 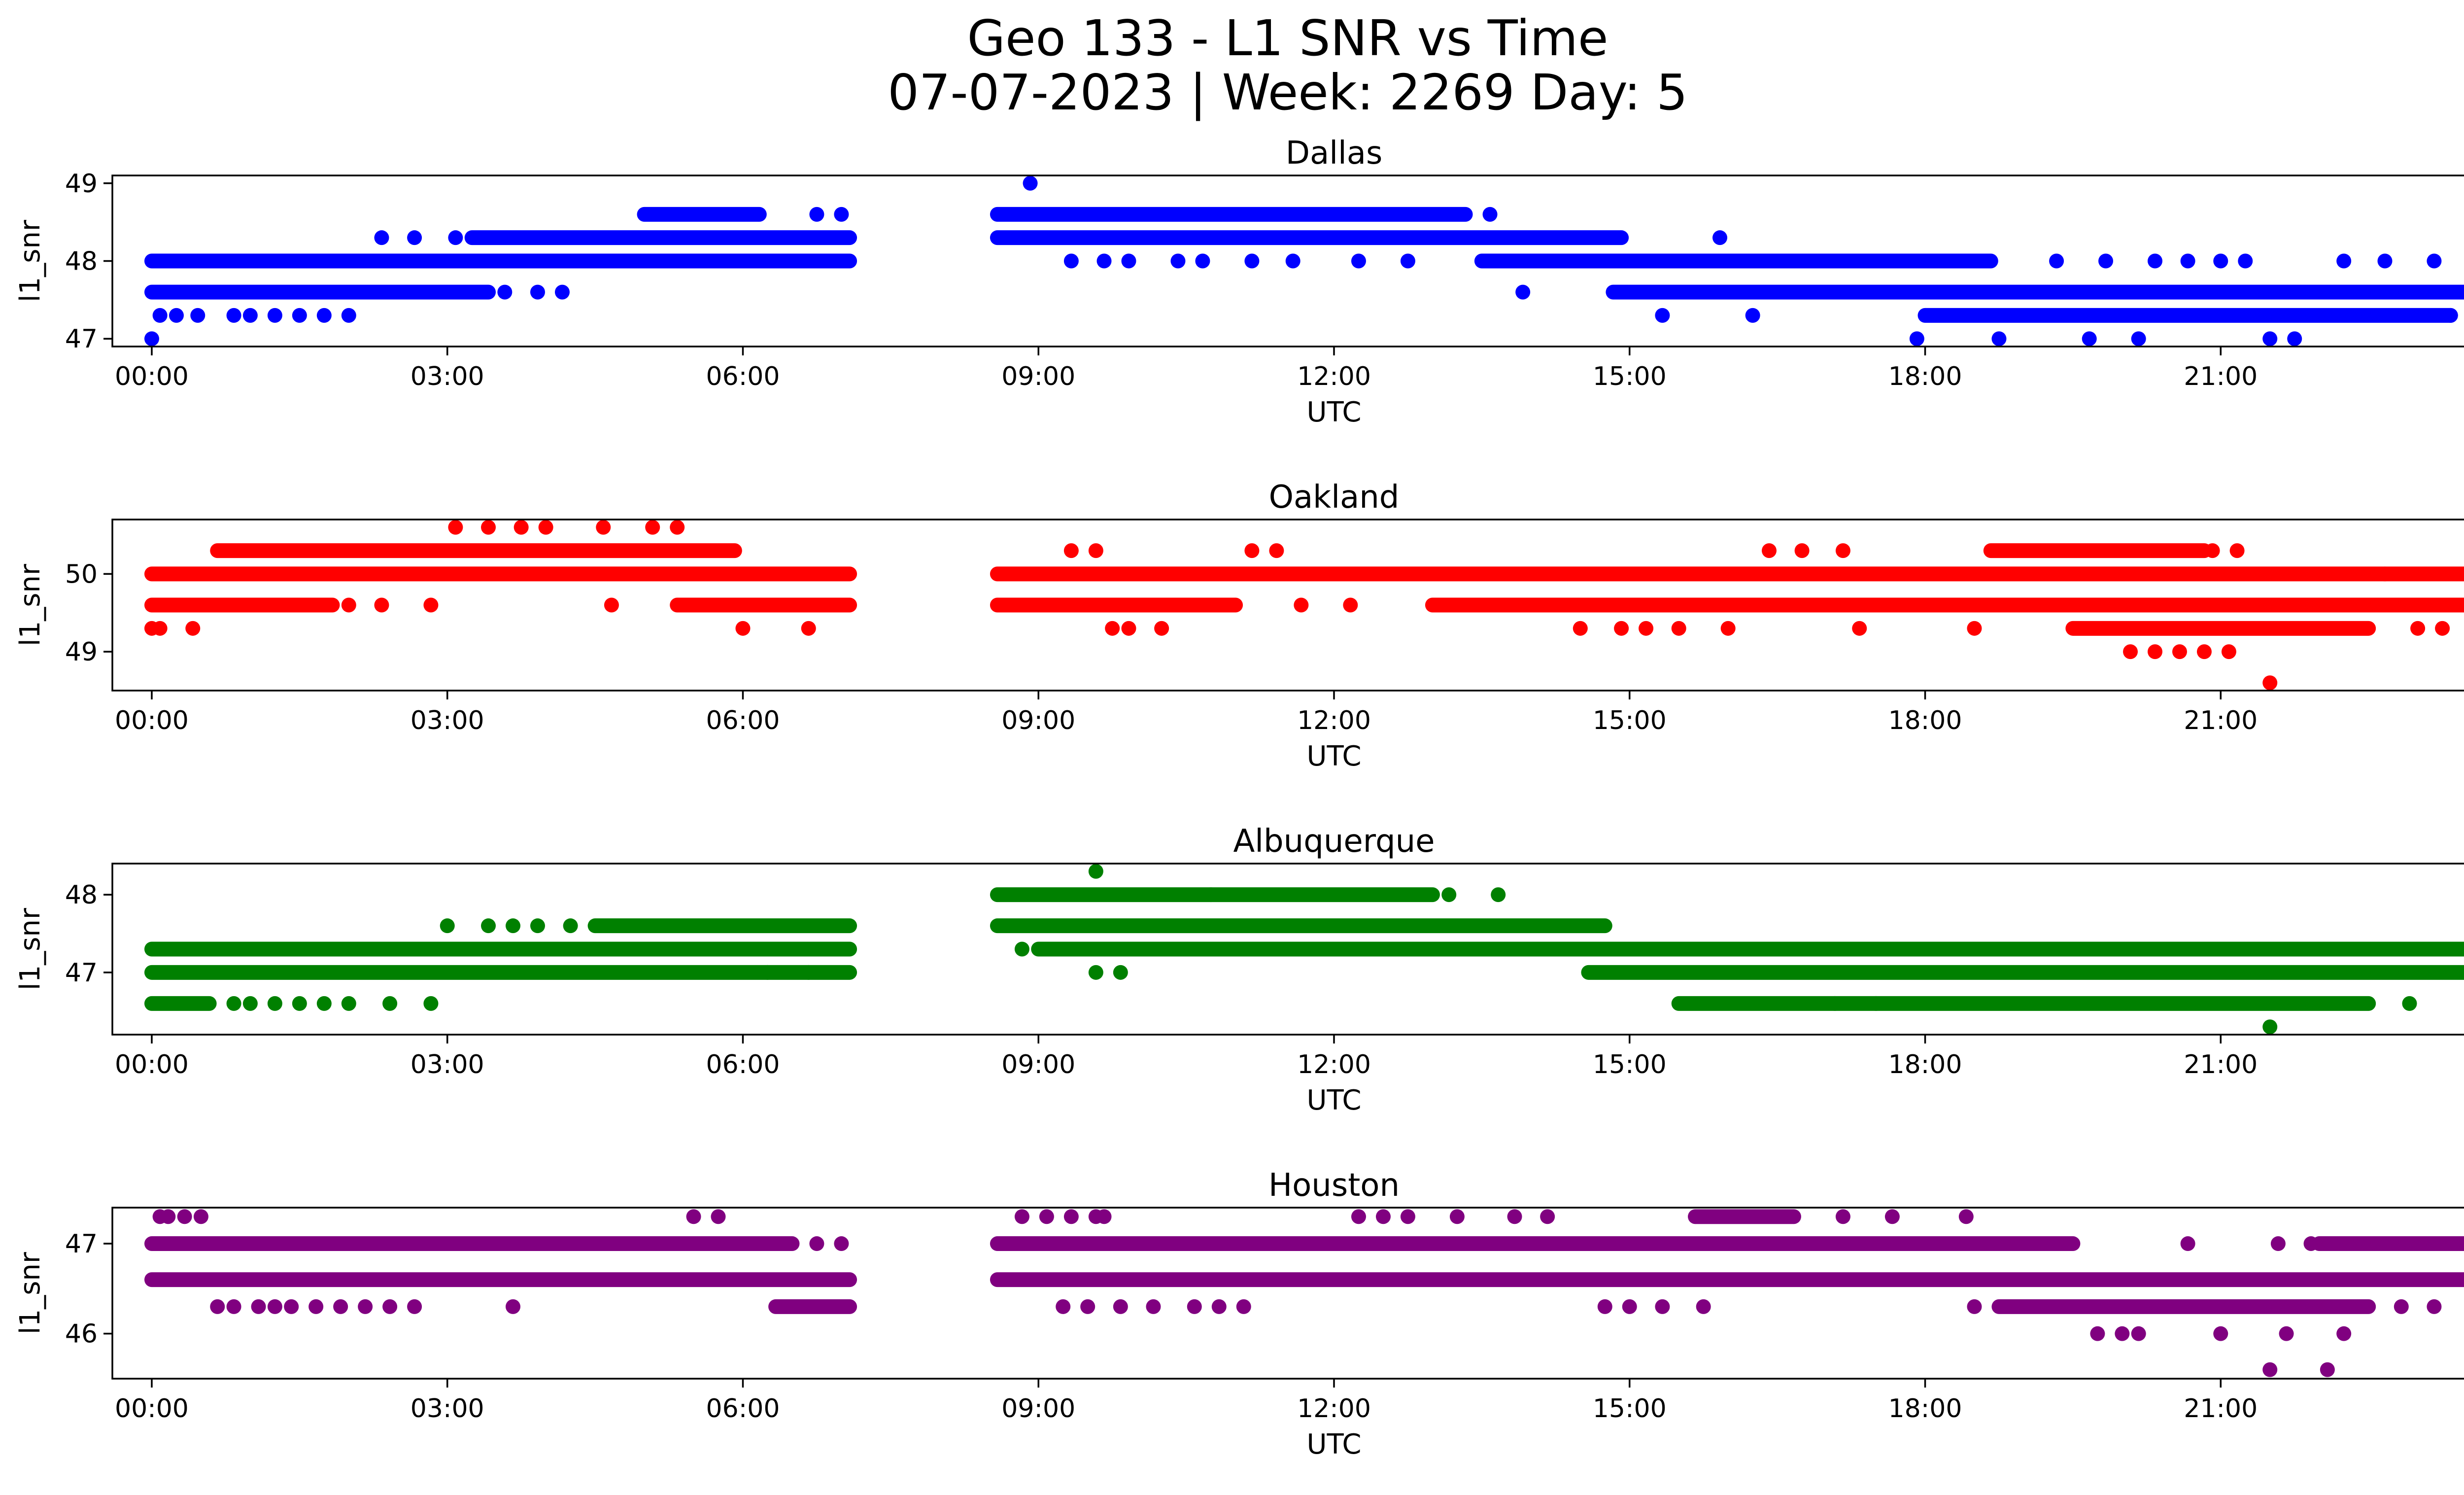 I want to click on x-tick-label-houston-0: 00:00, so click(x=152, y=1409).